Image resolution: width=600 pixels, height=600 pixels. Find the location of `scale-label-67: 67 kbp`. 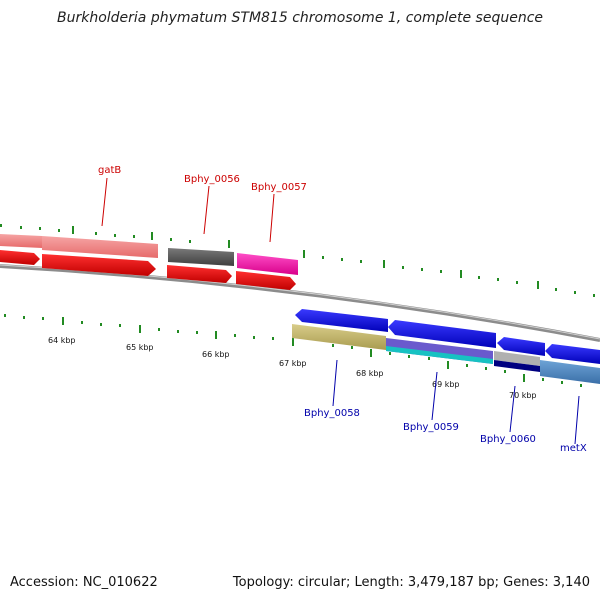

scale-label-67: 67 kbp is located at coordinates (293, 363).